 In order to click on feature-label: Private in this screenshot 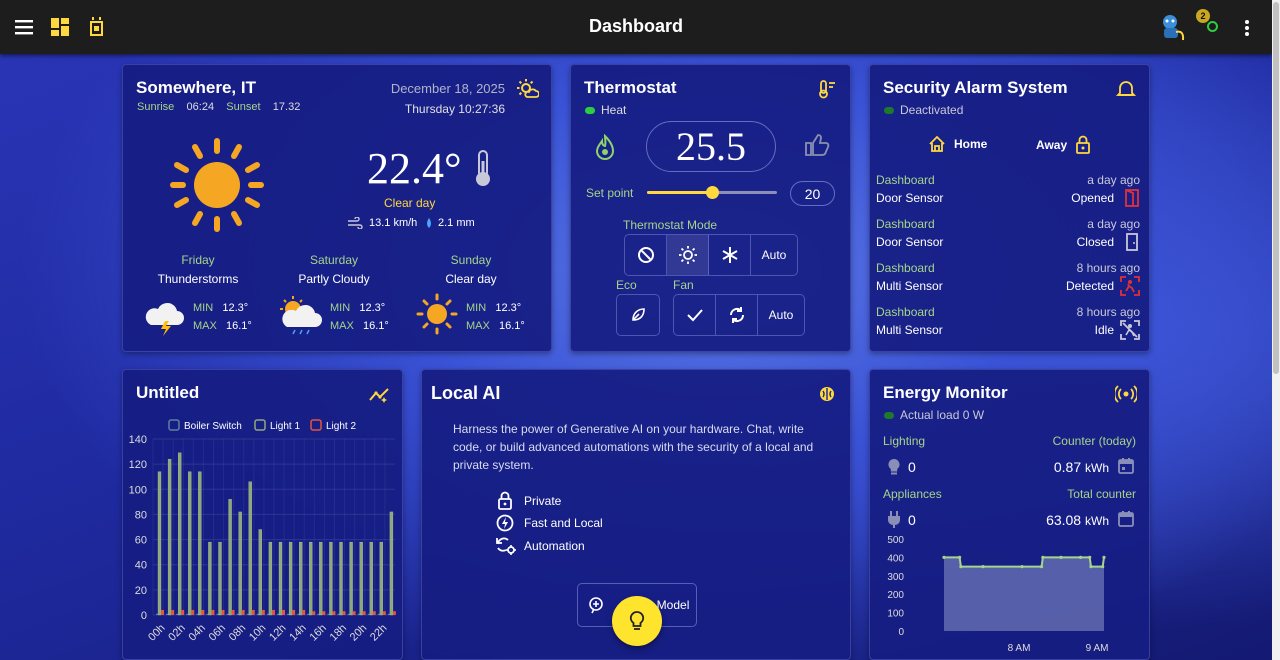, I will do `click(543, 501)`.